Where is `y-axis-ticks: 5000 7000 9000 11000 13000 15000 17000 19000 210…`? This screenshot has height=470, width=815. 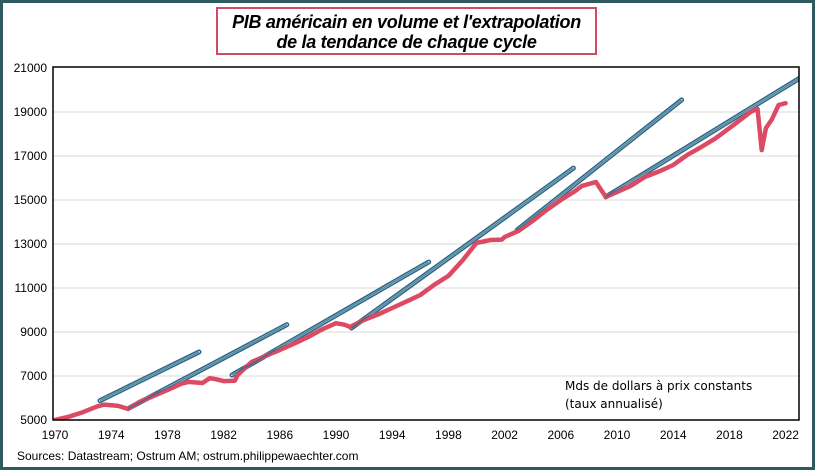
y-axis-ticks: 5000 7000 9000 11000 13000 15000 17000 19000 210… is located at coordinates (31, 244).